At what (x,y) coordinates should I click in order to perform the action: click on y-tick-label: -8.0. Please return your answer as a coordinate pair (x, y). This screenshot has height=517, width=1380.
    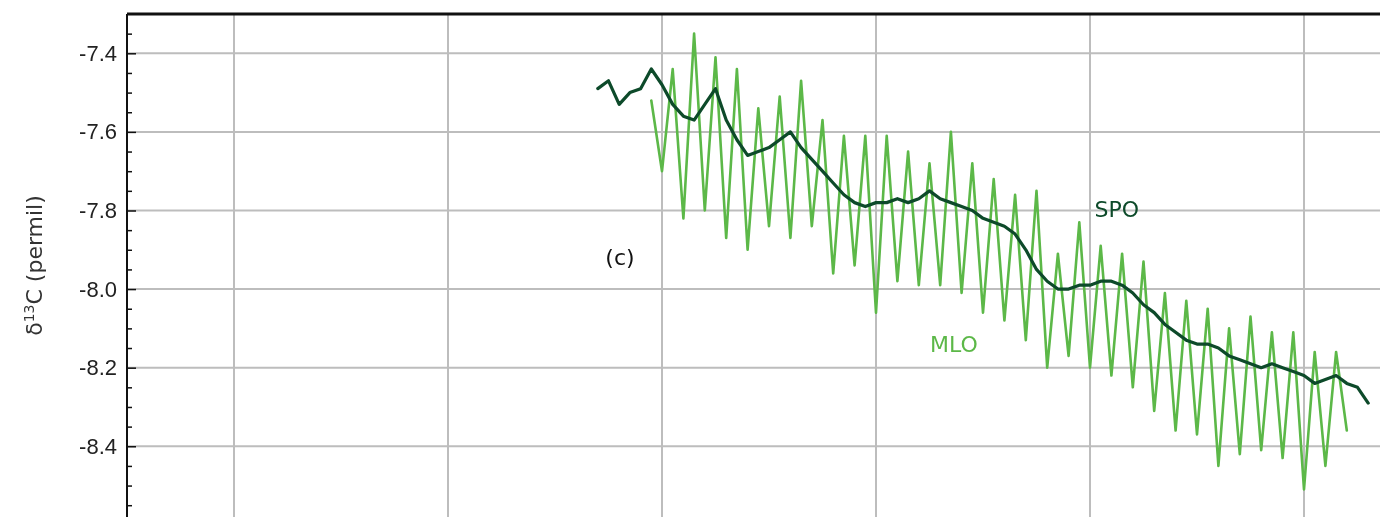
    Looking at the image, I should click on (98, 289).